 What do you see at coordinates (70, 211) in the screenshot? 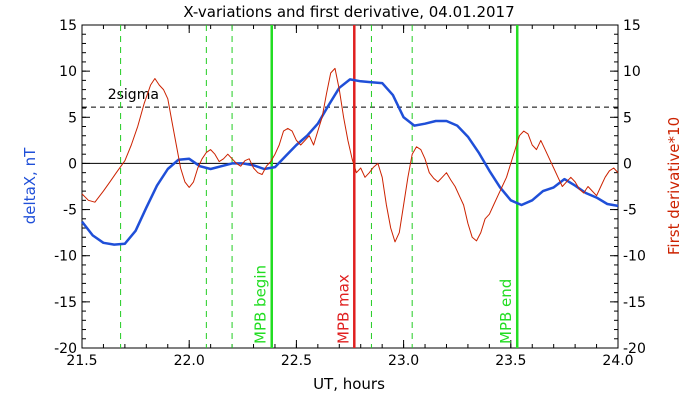
I see `y-tick-label-left: -5` at bounding box center [70, 211].